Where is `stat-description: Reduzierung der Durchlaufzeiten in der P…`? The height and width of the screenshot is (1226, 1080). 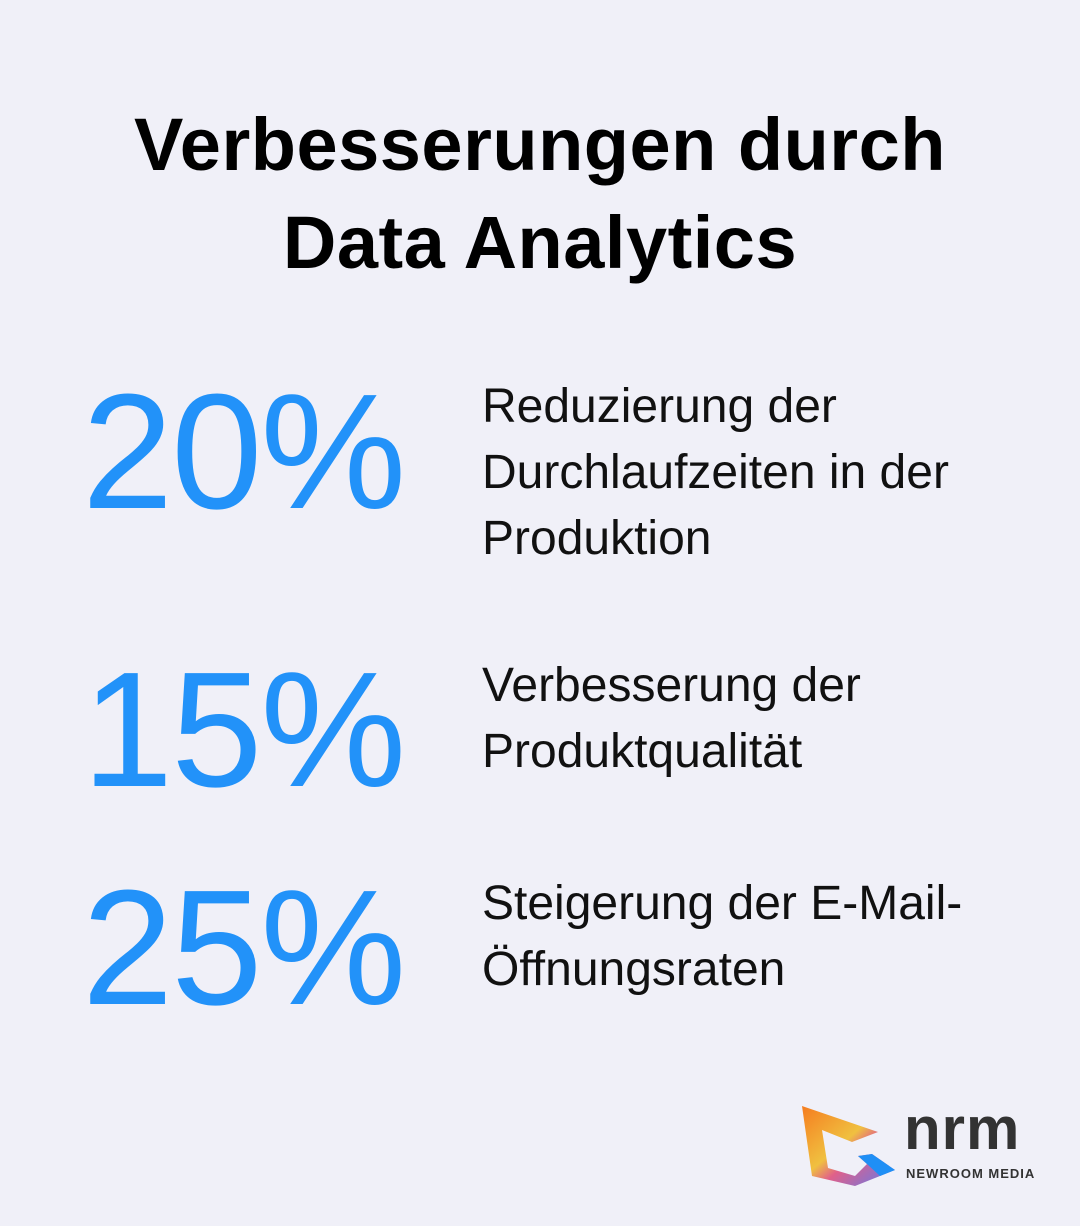
stat-description: Reduzierung der Durchlaufzeiten in der P… is located at coordinates (762, 473).